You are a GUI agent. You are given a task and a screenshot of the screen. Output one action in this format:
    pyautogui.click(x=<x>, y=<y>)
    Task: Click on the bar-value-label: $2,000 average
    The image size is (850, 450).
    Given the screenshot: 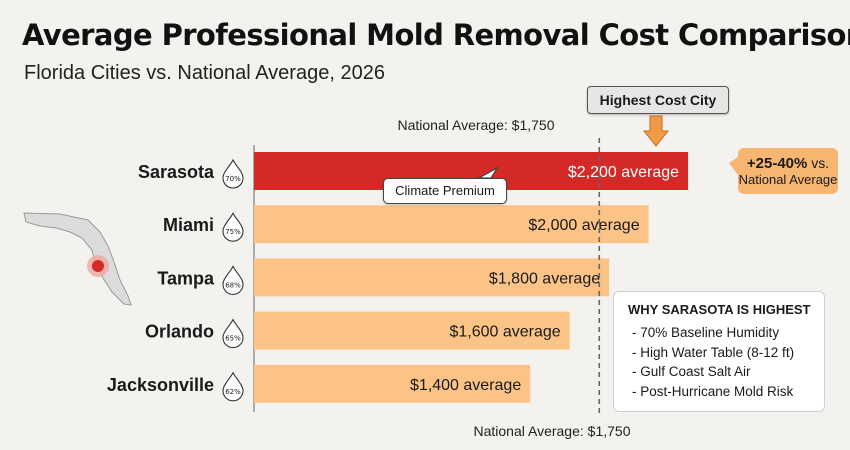 What is the action you would take?
    pyautogui.click(x=583, y=225)
    